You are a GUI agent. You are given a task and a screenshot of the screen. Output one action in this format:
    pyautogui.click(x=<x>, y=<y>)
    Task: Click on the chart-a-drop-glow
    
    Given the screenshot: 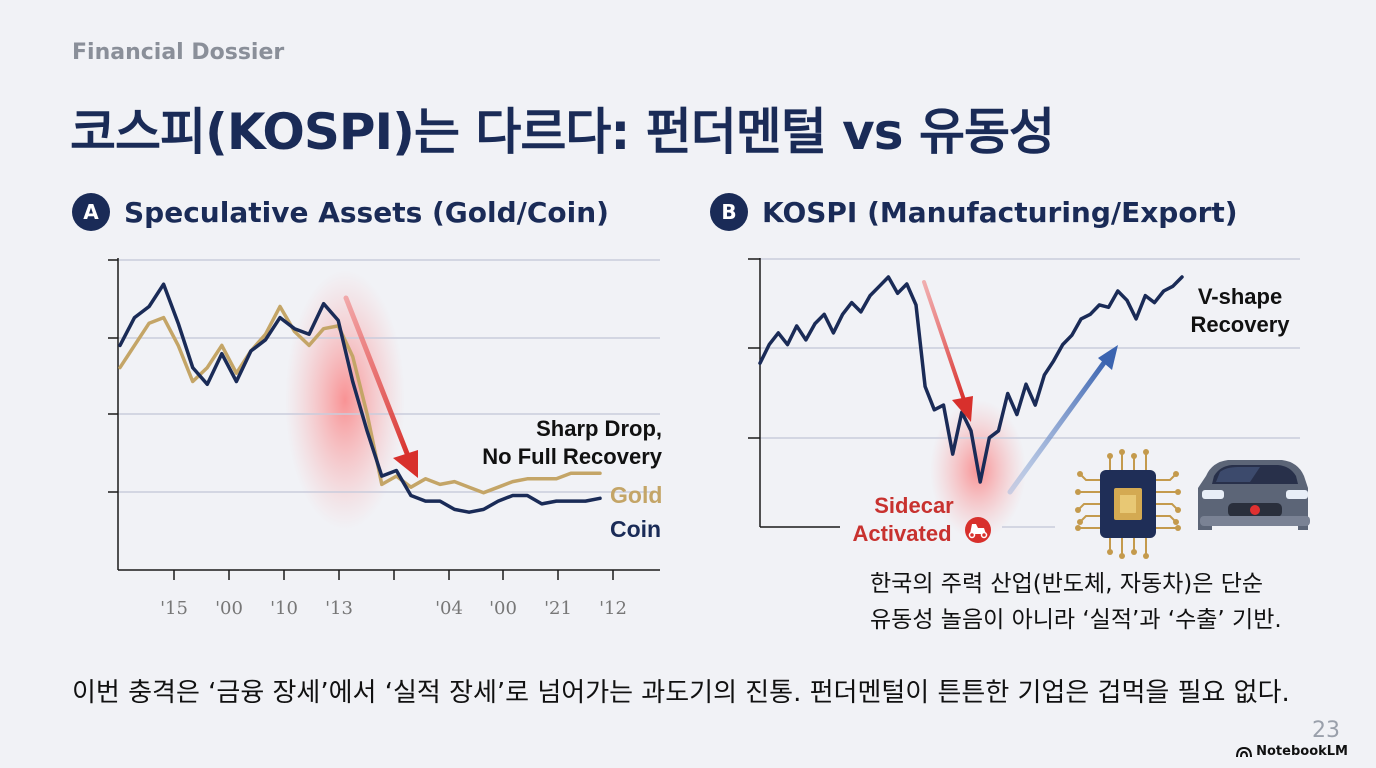 What is the action you would take?
    pyautogui.click(x=345, y=400)
    